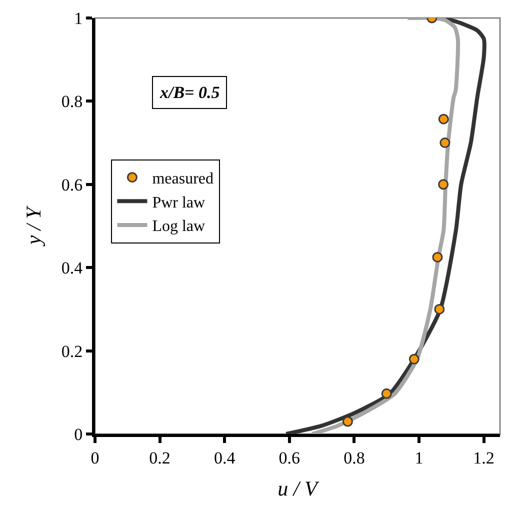  What do you see at coordinates (299, 488) in the screenshot?
I see `x-axis-title: u / V` at bounding box center [299, 488].